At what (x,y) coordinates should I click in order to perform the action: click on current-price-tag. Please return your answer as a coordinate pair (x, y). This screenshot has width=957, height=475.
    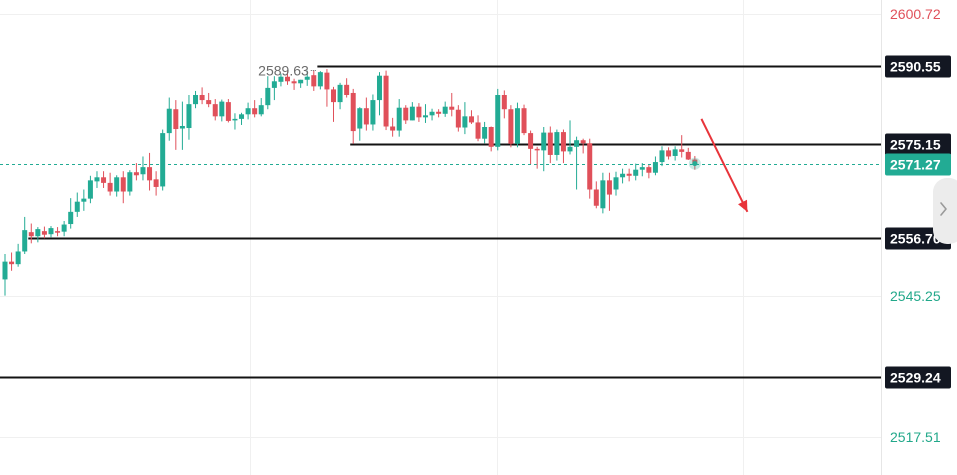
    Looking at the image, I should click on (918, 164).